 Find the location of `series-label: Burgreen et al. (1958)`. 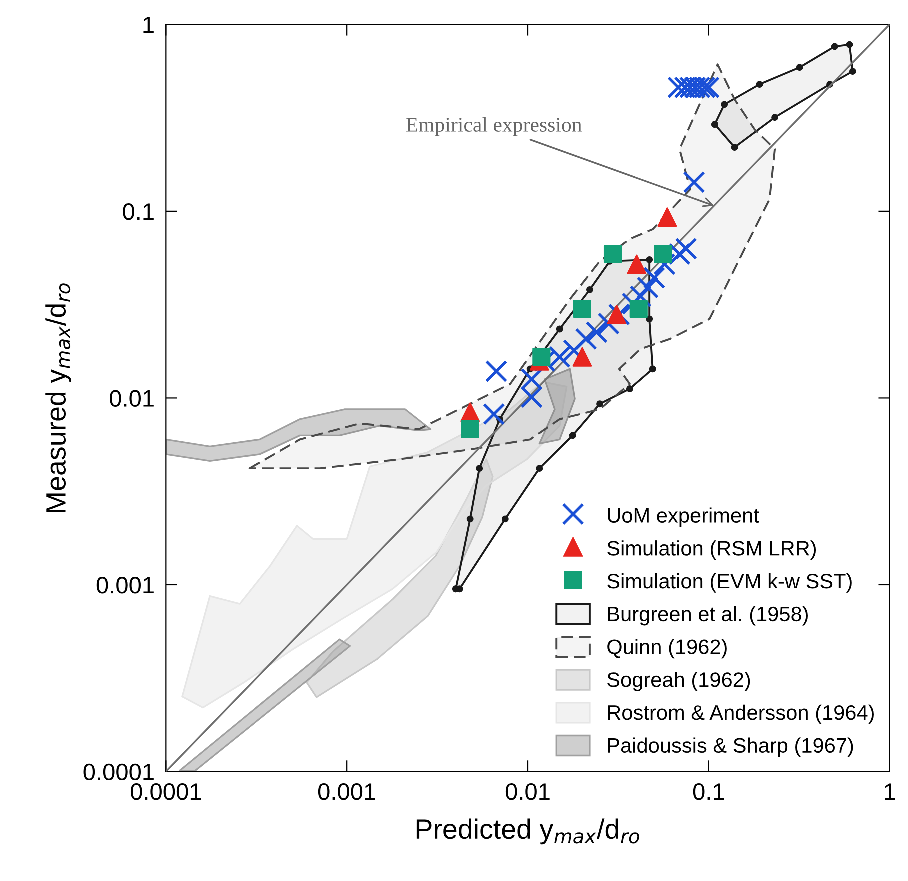

series-label: Burgreen et al. (1958) is located at coordinates (708, 616).